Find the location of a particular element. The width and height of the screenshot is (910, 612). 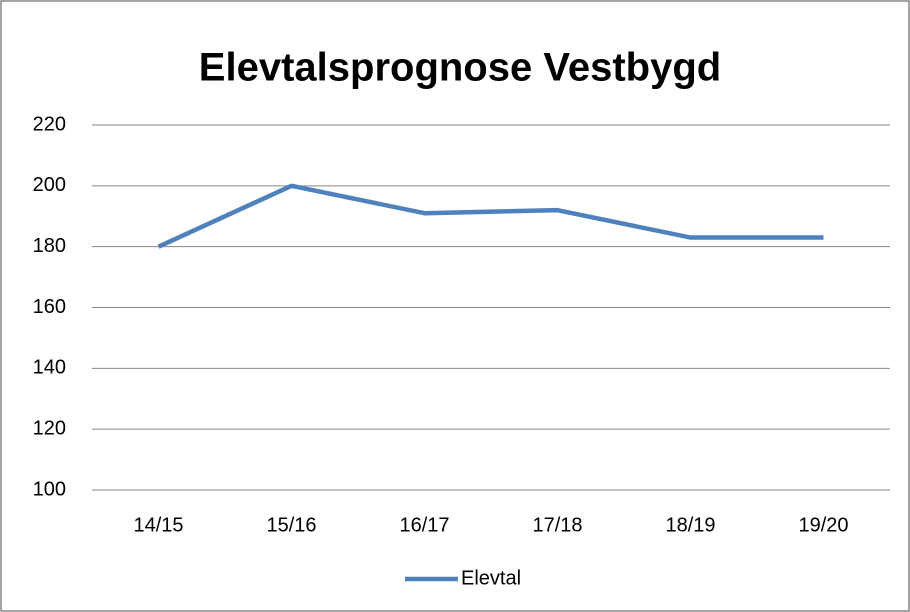

x-tick-label: 16/17 is located at coordinates (424, 525).